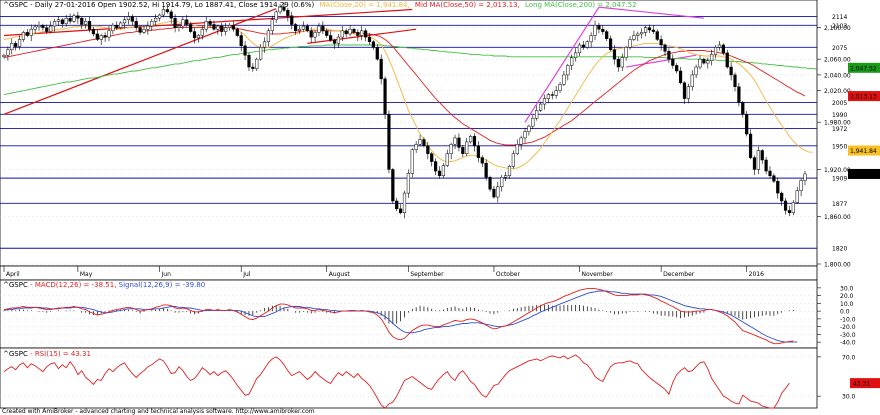  Describe the element at coordinates (864, 120) in the screenshot. I see `price-badges: 2,047.52 2,013.13 1,941.84 1,914.29` at that location.